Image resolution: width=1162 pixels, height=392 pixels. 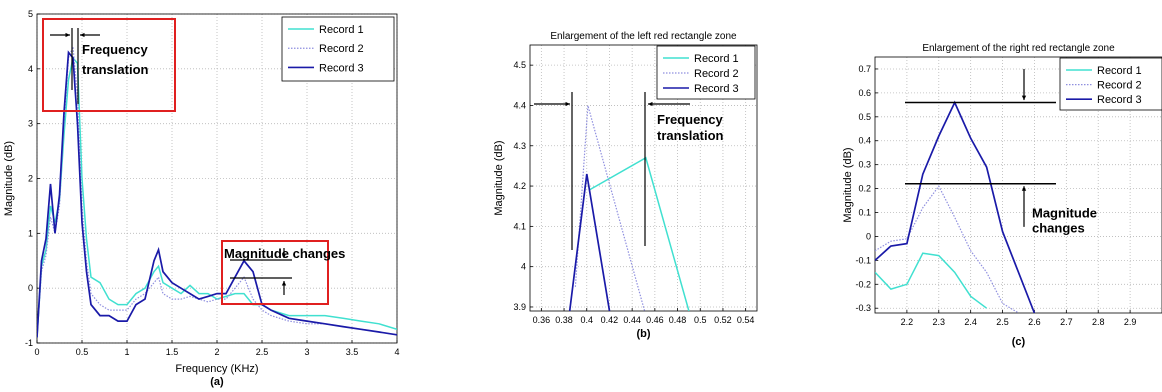 I want to click on x-tick-label: 0.44, so click(x=632, y=320).